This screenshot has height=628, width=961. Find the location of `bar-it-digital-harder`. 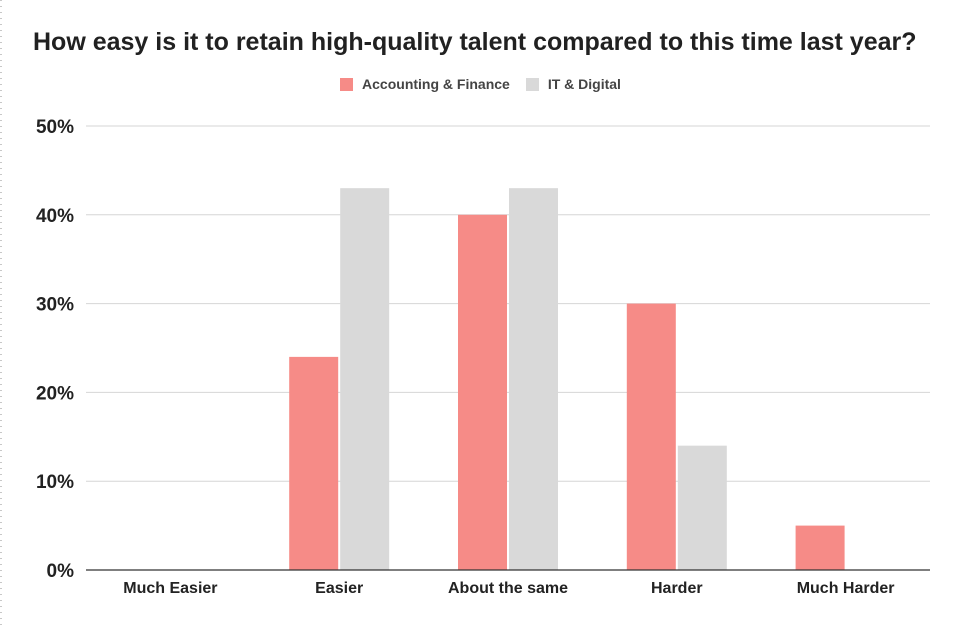

bar-it-digital-harder is located at coordinates (702, 507).